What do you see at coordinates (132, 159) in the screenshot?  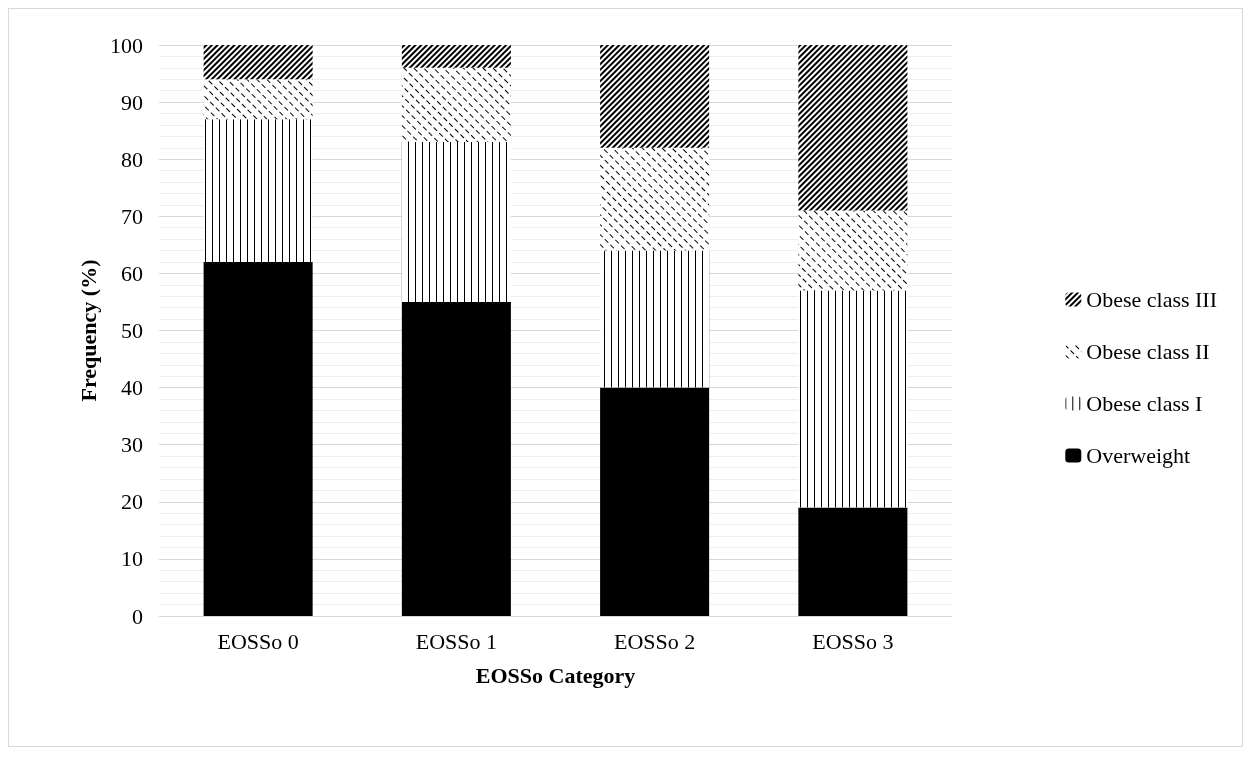 I see `y-tick-label: 80` at bounding box center [132, 159].